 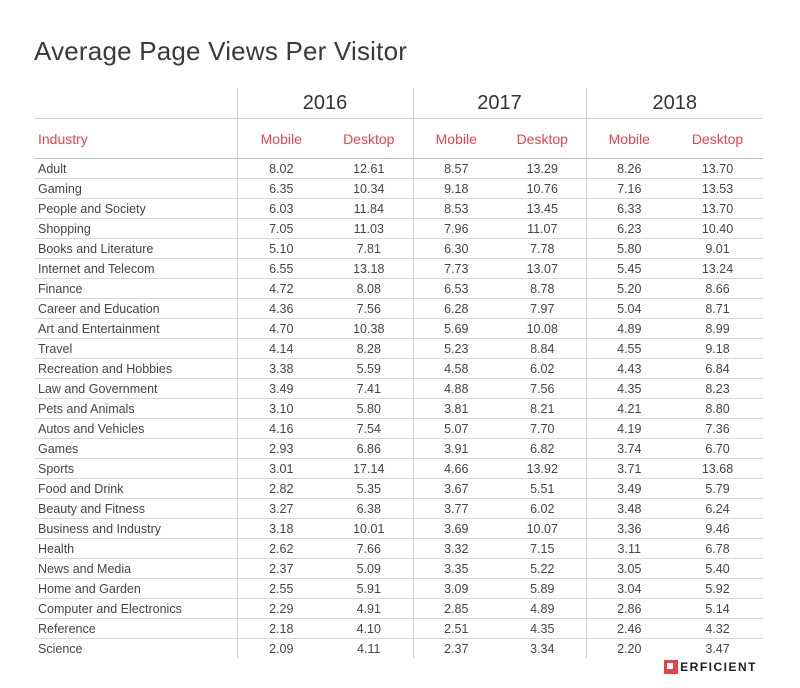 I want to click on value-cell-mobile-2017: 2.85, so click(x=455, y=608).